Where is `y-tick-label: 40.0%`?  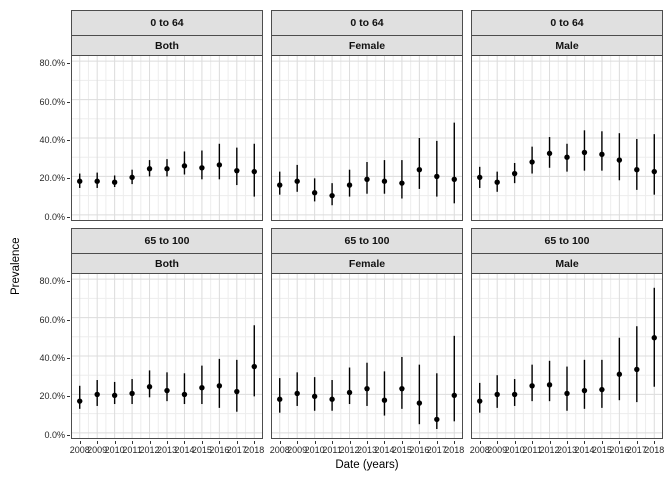 y-tick-label: 40.0% is located at coordinates (52, 358).